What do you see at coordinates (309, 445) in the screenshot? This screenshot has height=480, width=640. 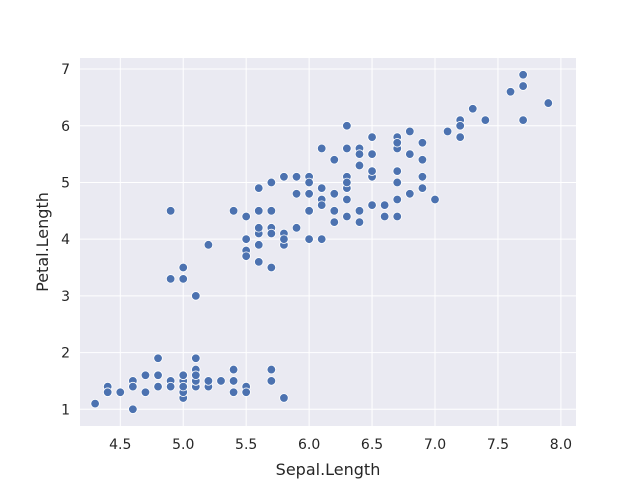 I see `x-tick-label: 6.0` at bounding box center [309, 445].